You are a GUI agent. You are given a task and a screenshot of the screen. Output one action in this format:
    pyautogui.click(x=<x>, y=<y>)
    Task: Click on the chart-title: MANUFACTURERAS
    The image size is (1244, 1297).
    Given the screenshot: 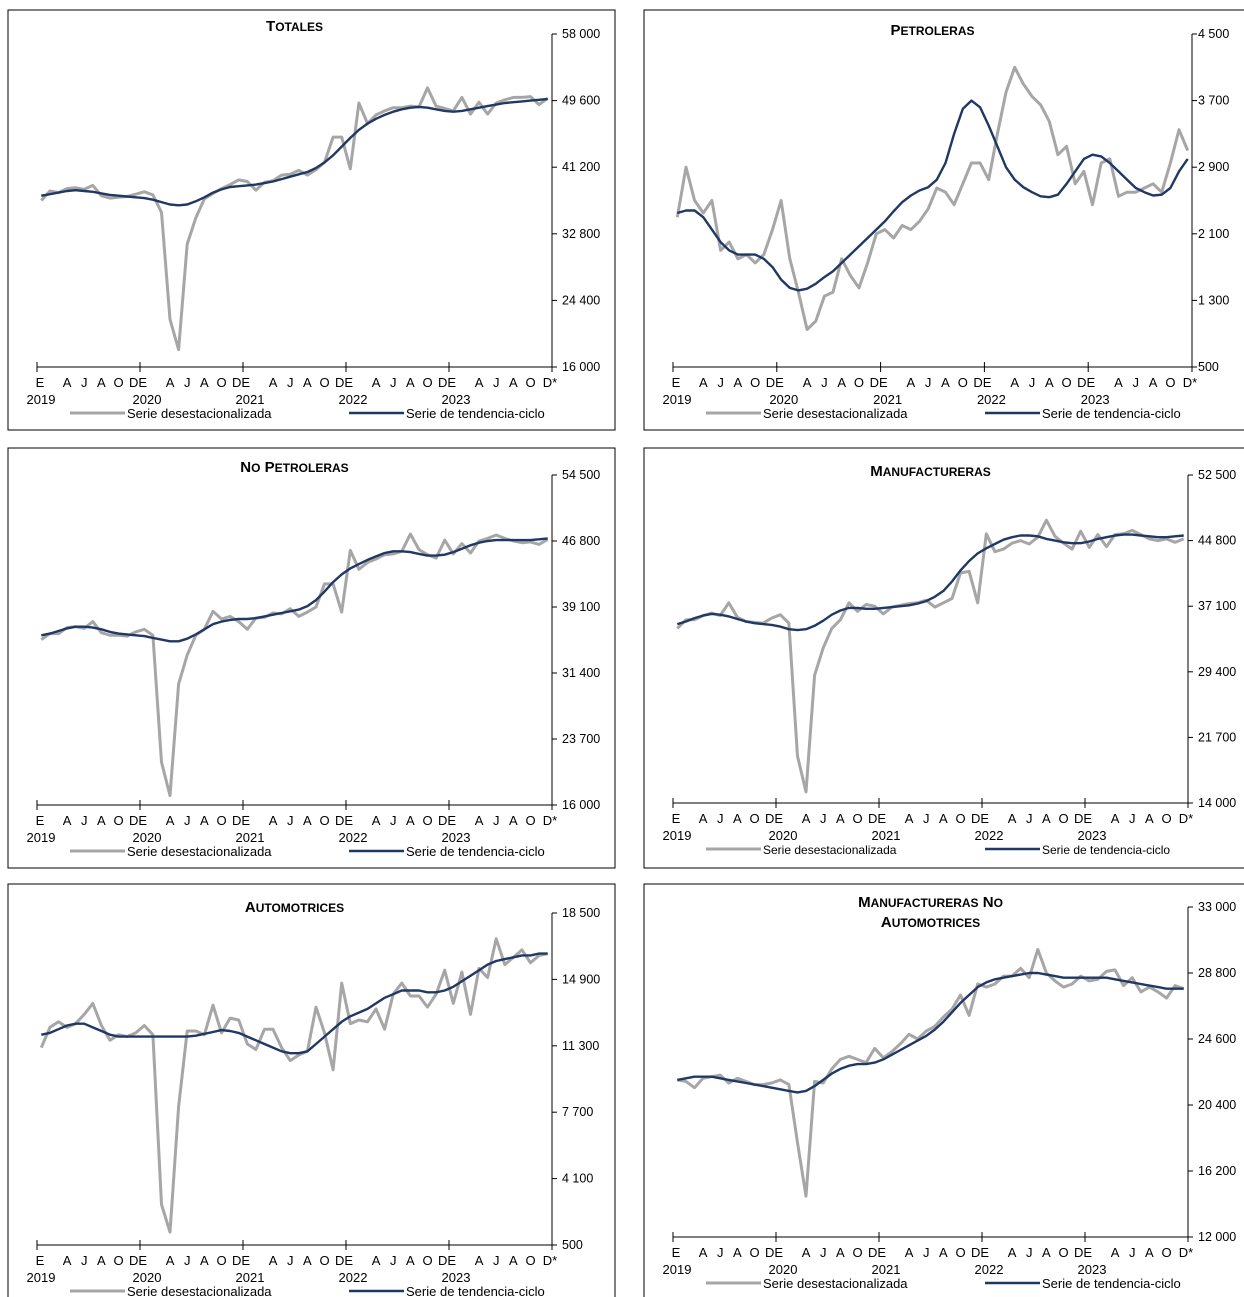 What is the action you would take?
    pyautogui.click(x=930, y=471)
    